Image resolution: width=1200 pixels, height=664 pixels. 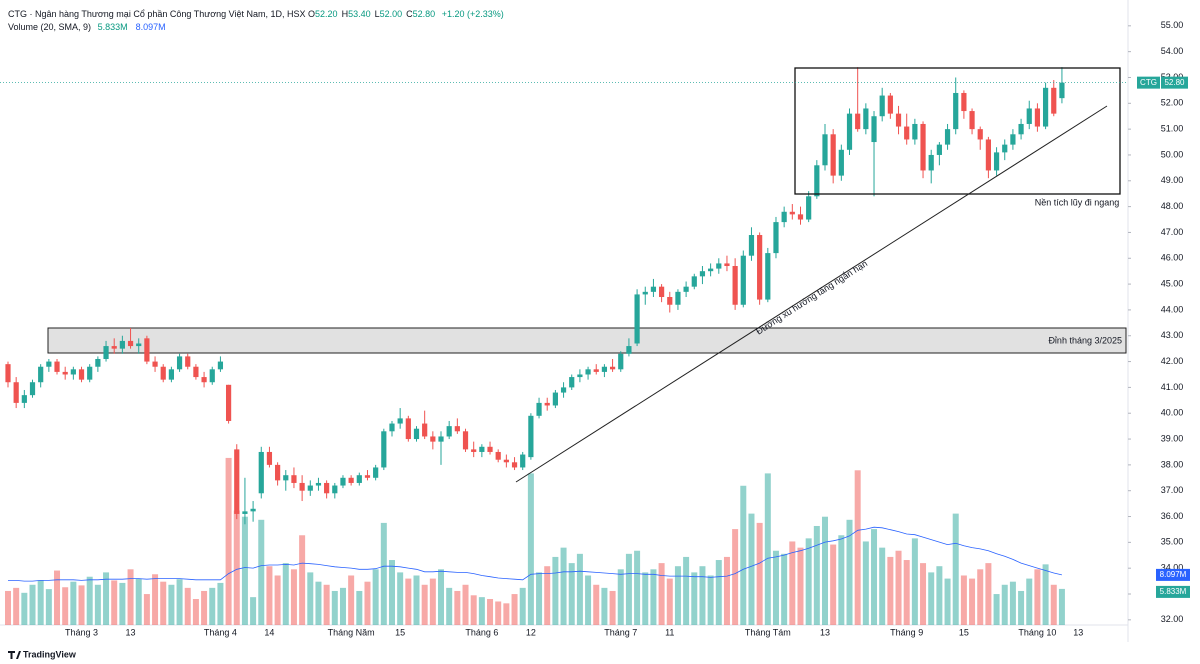 I want to click on volume-sma: 8.097M, so click(x=150, y=27).